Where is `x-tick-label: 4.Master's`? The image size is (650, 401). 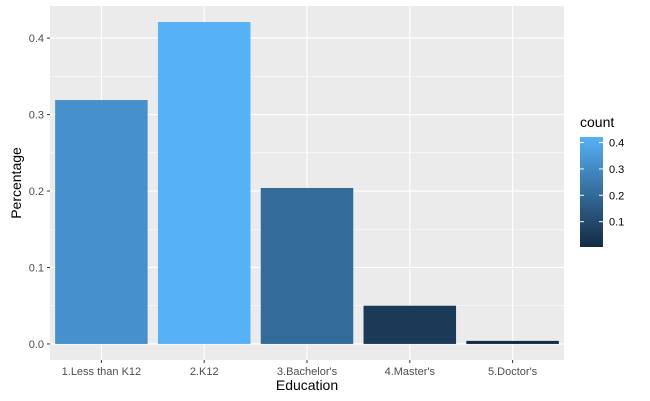 x-tick-label: 4.Master's is located at coordinates (410, 372).